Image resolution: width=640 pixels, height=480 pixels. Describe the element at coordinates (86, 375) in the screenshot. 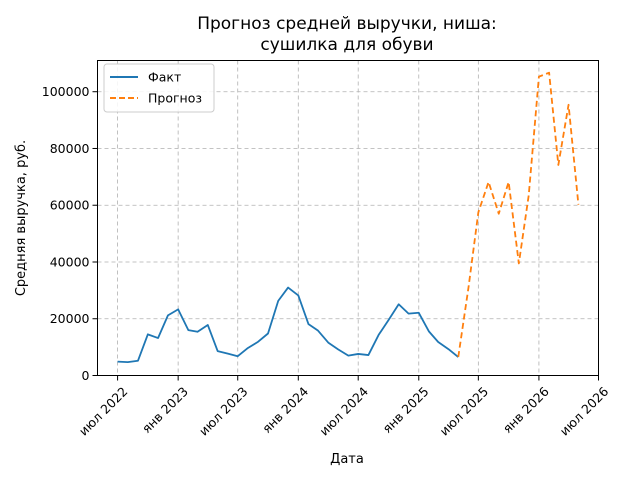

I see `y-tick-label-0: 0` at that location.